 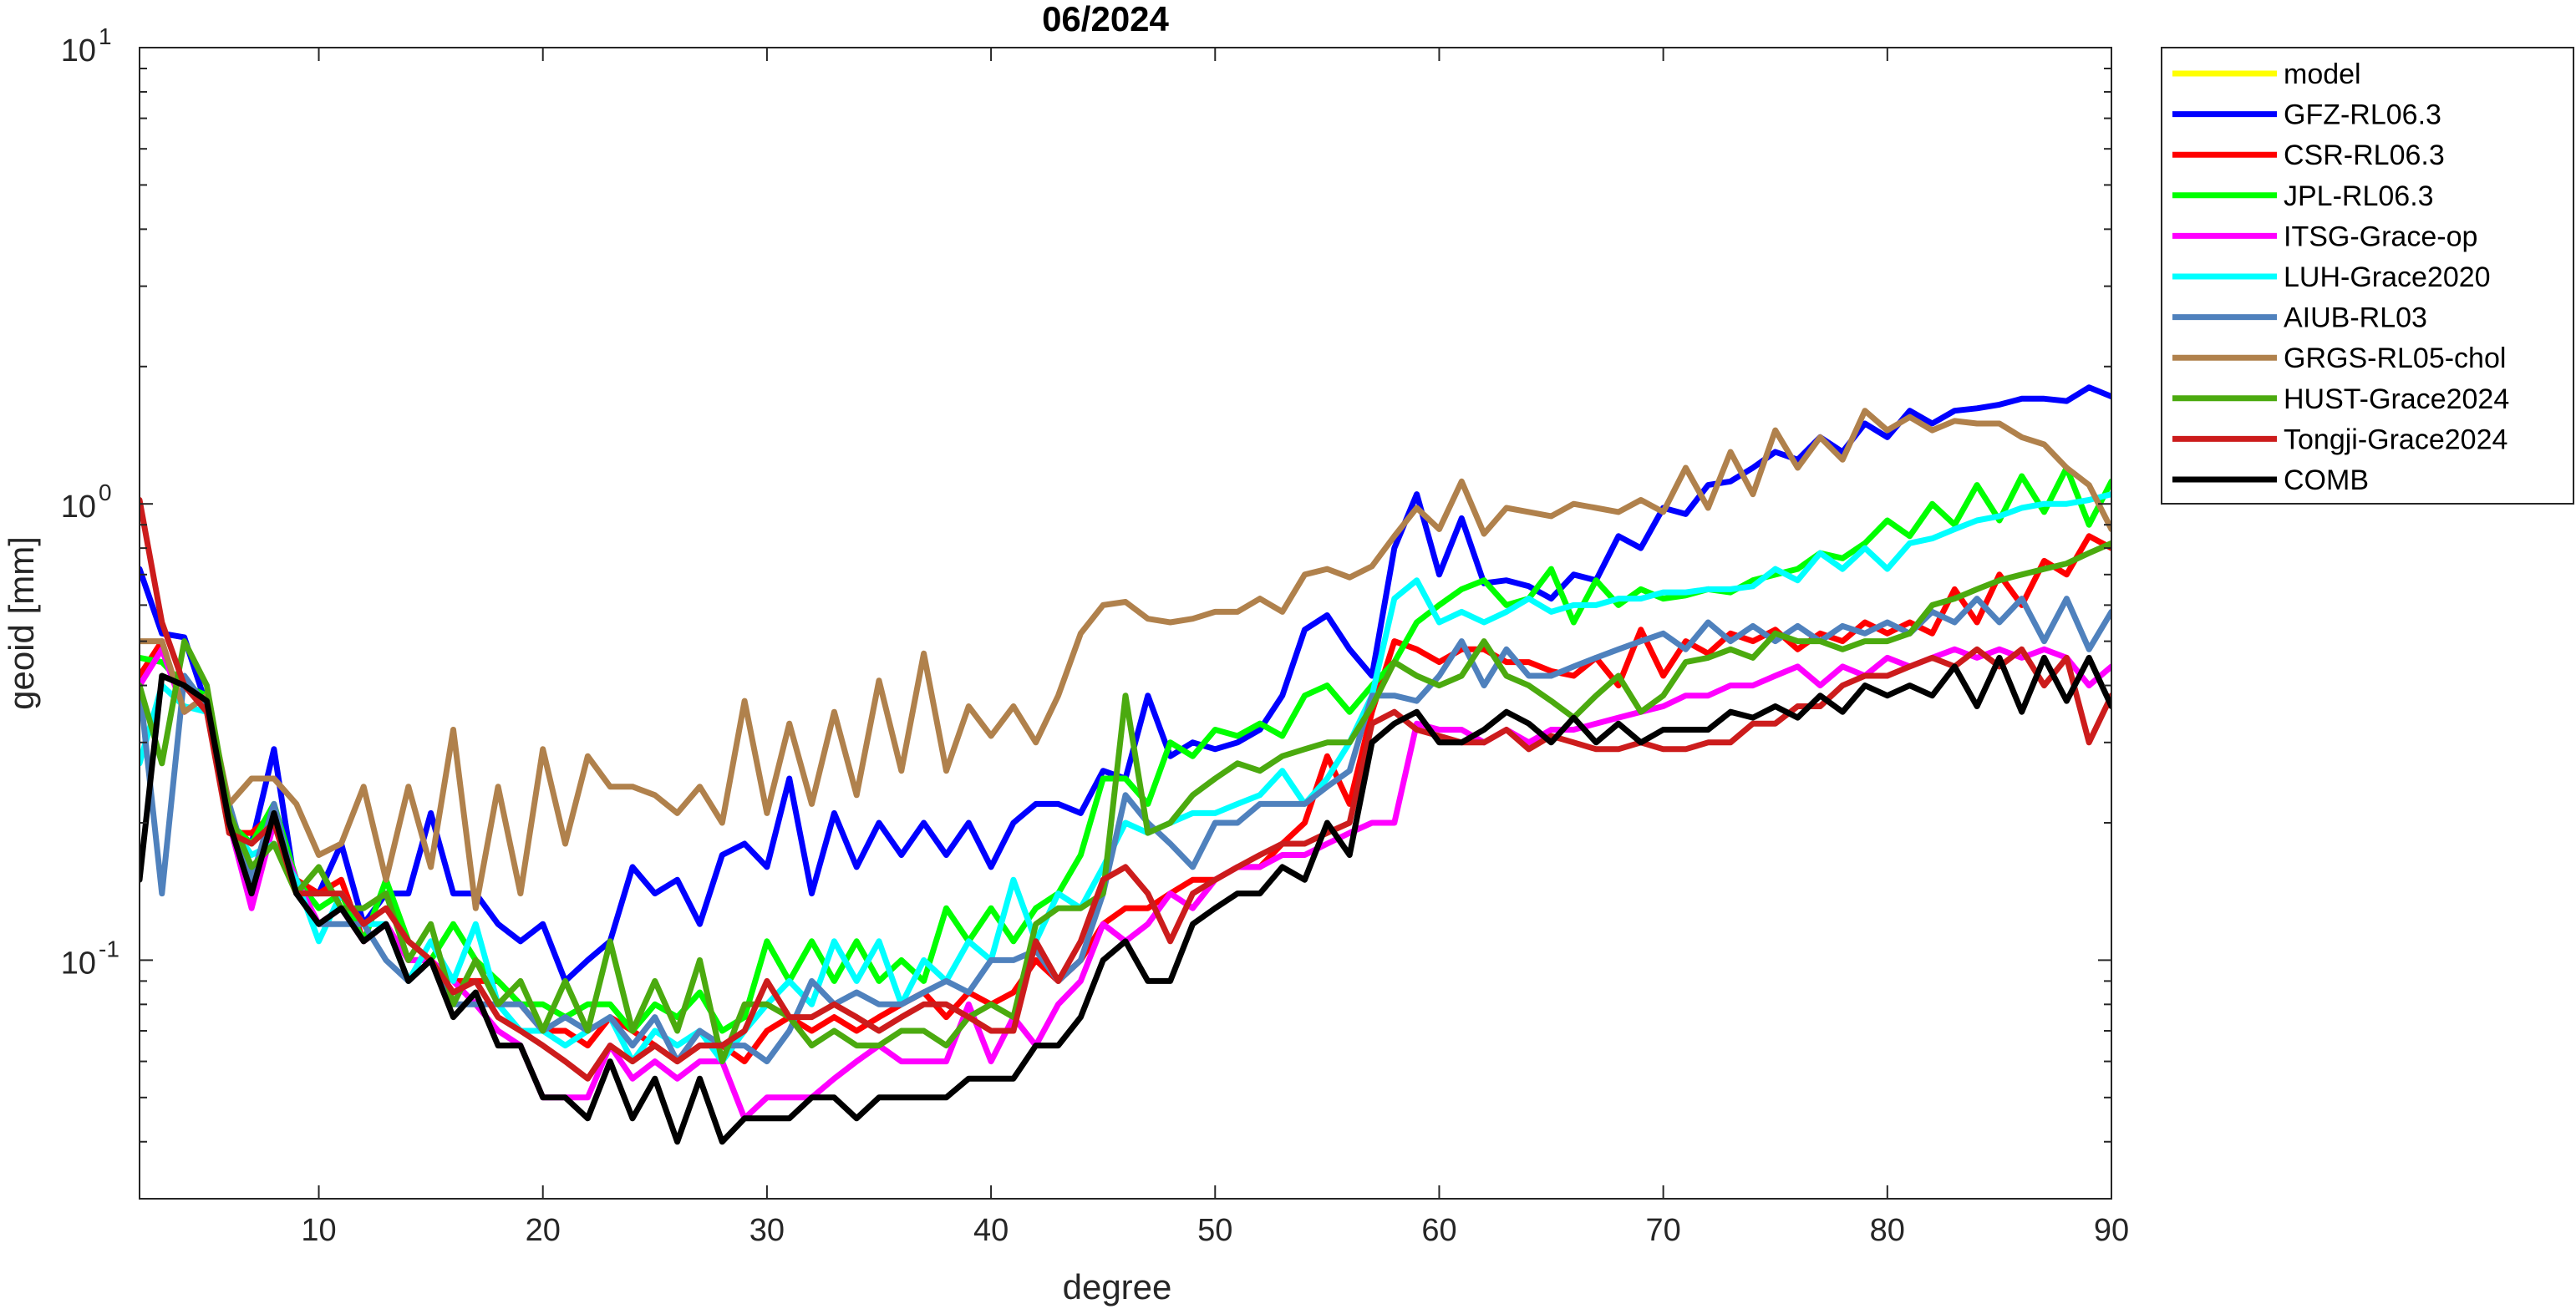 I want to click on y-tick-exponent: -1, so click(x=109, y=948).